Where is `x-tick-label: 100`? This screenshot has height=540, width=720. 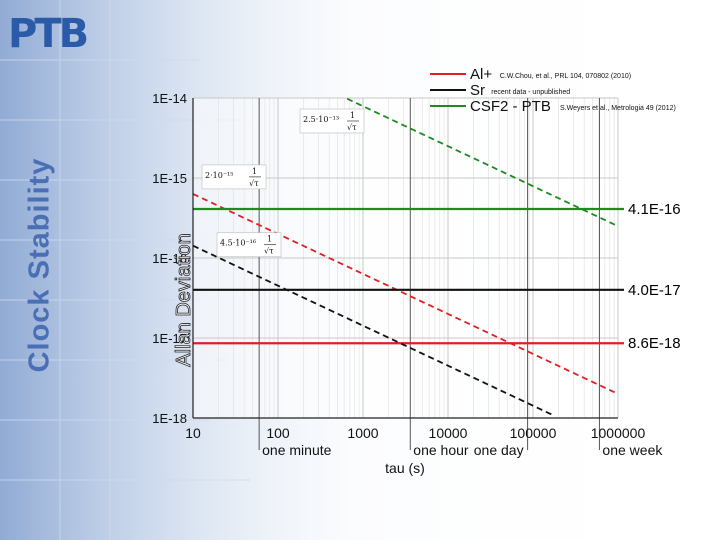
x-tick-label: 100 is located at coordinates (278, 433).